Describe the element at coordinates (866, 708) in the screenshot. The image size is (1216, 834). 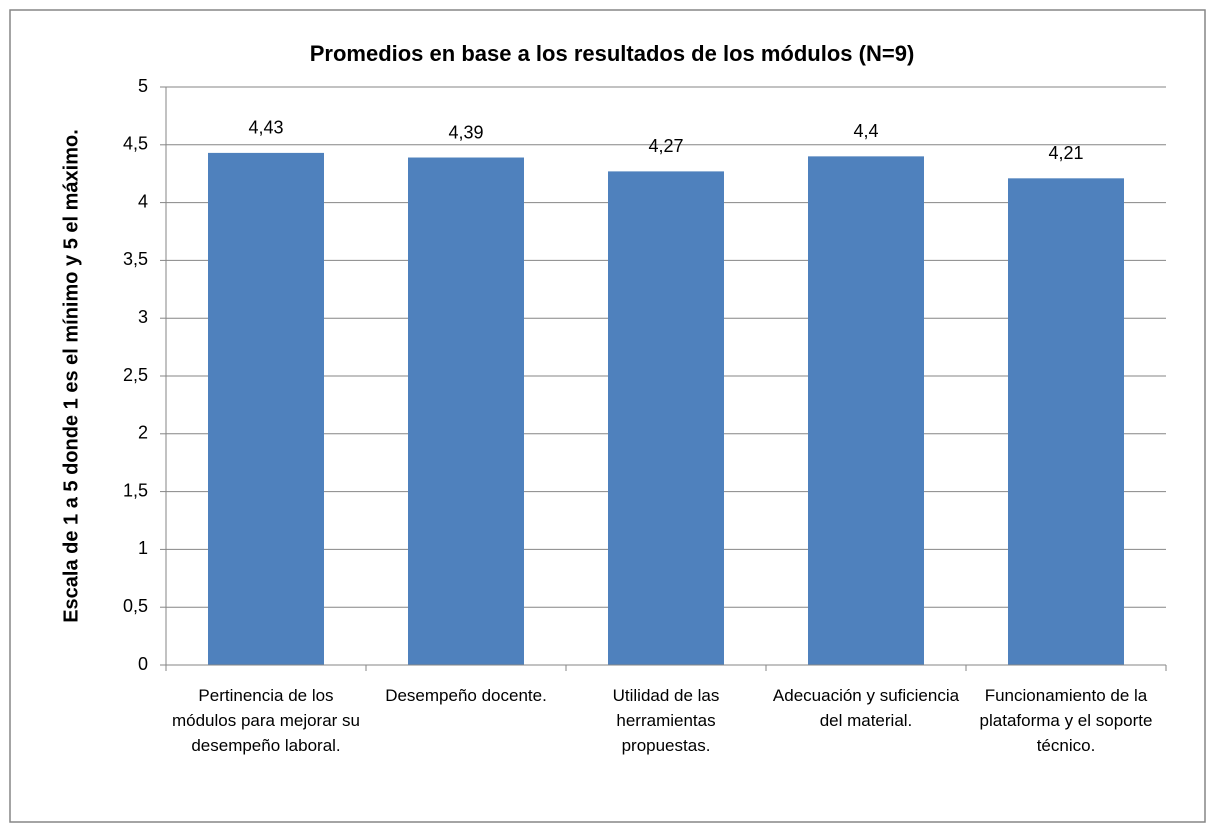
I see `x-tick-label: Adecuación y suficiencia del material.` at that location.